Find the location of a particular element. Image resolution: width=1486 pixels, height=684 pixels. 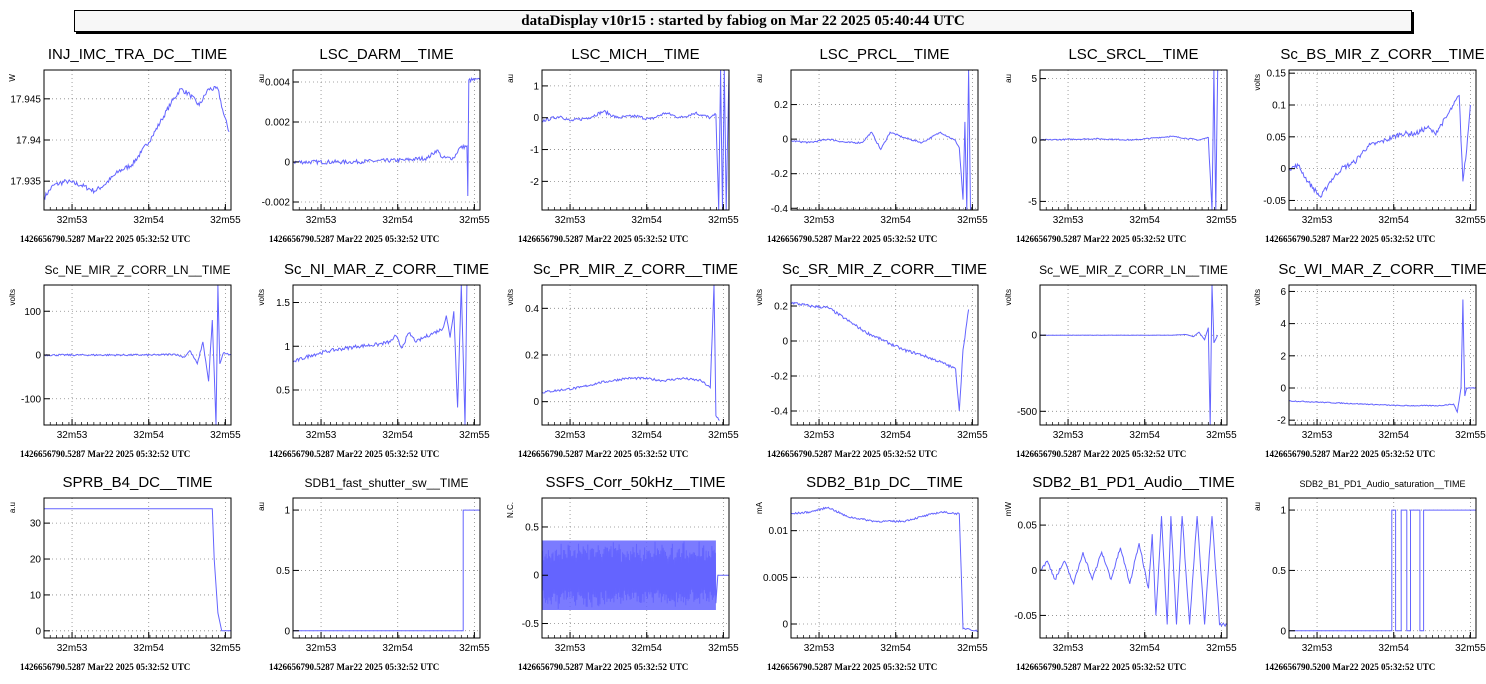

plot-title: SSFS_Corr_50kHz__TIME is located at coordinates (635, 482).